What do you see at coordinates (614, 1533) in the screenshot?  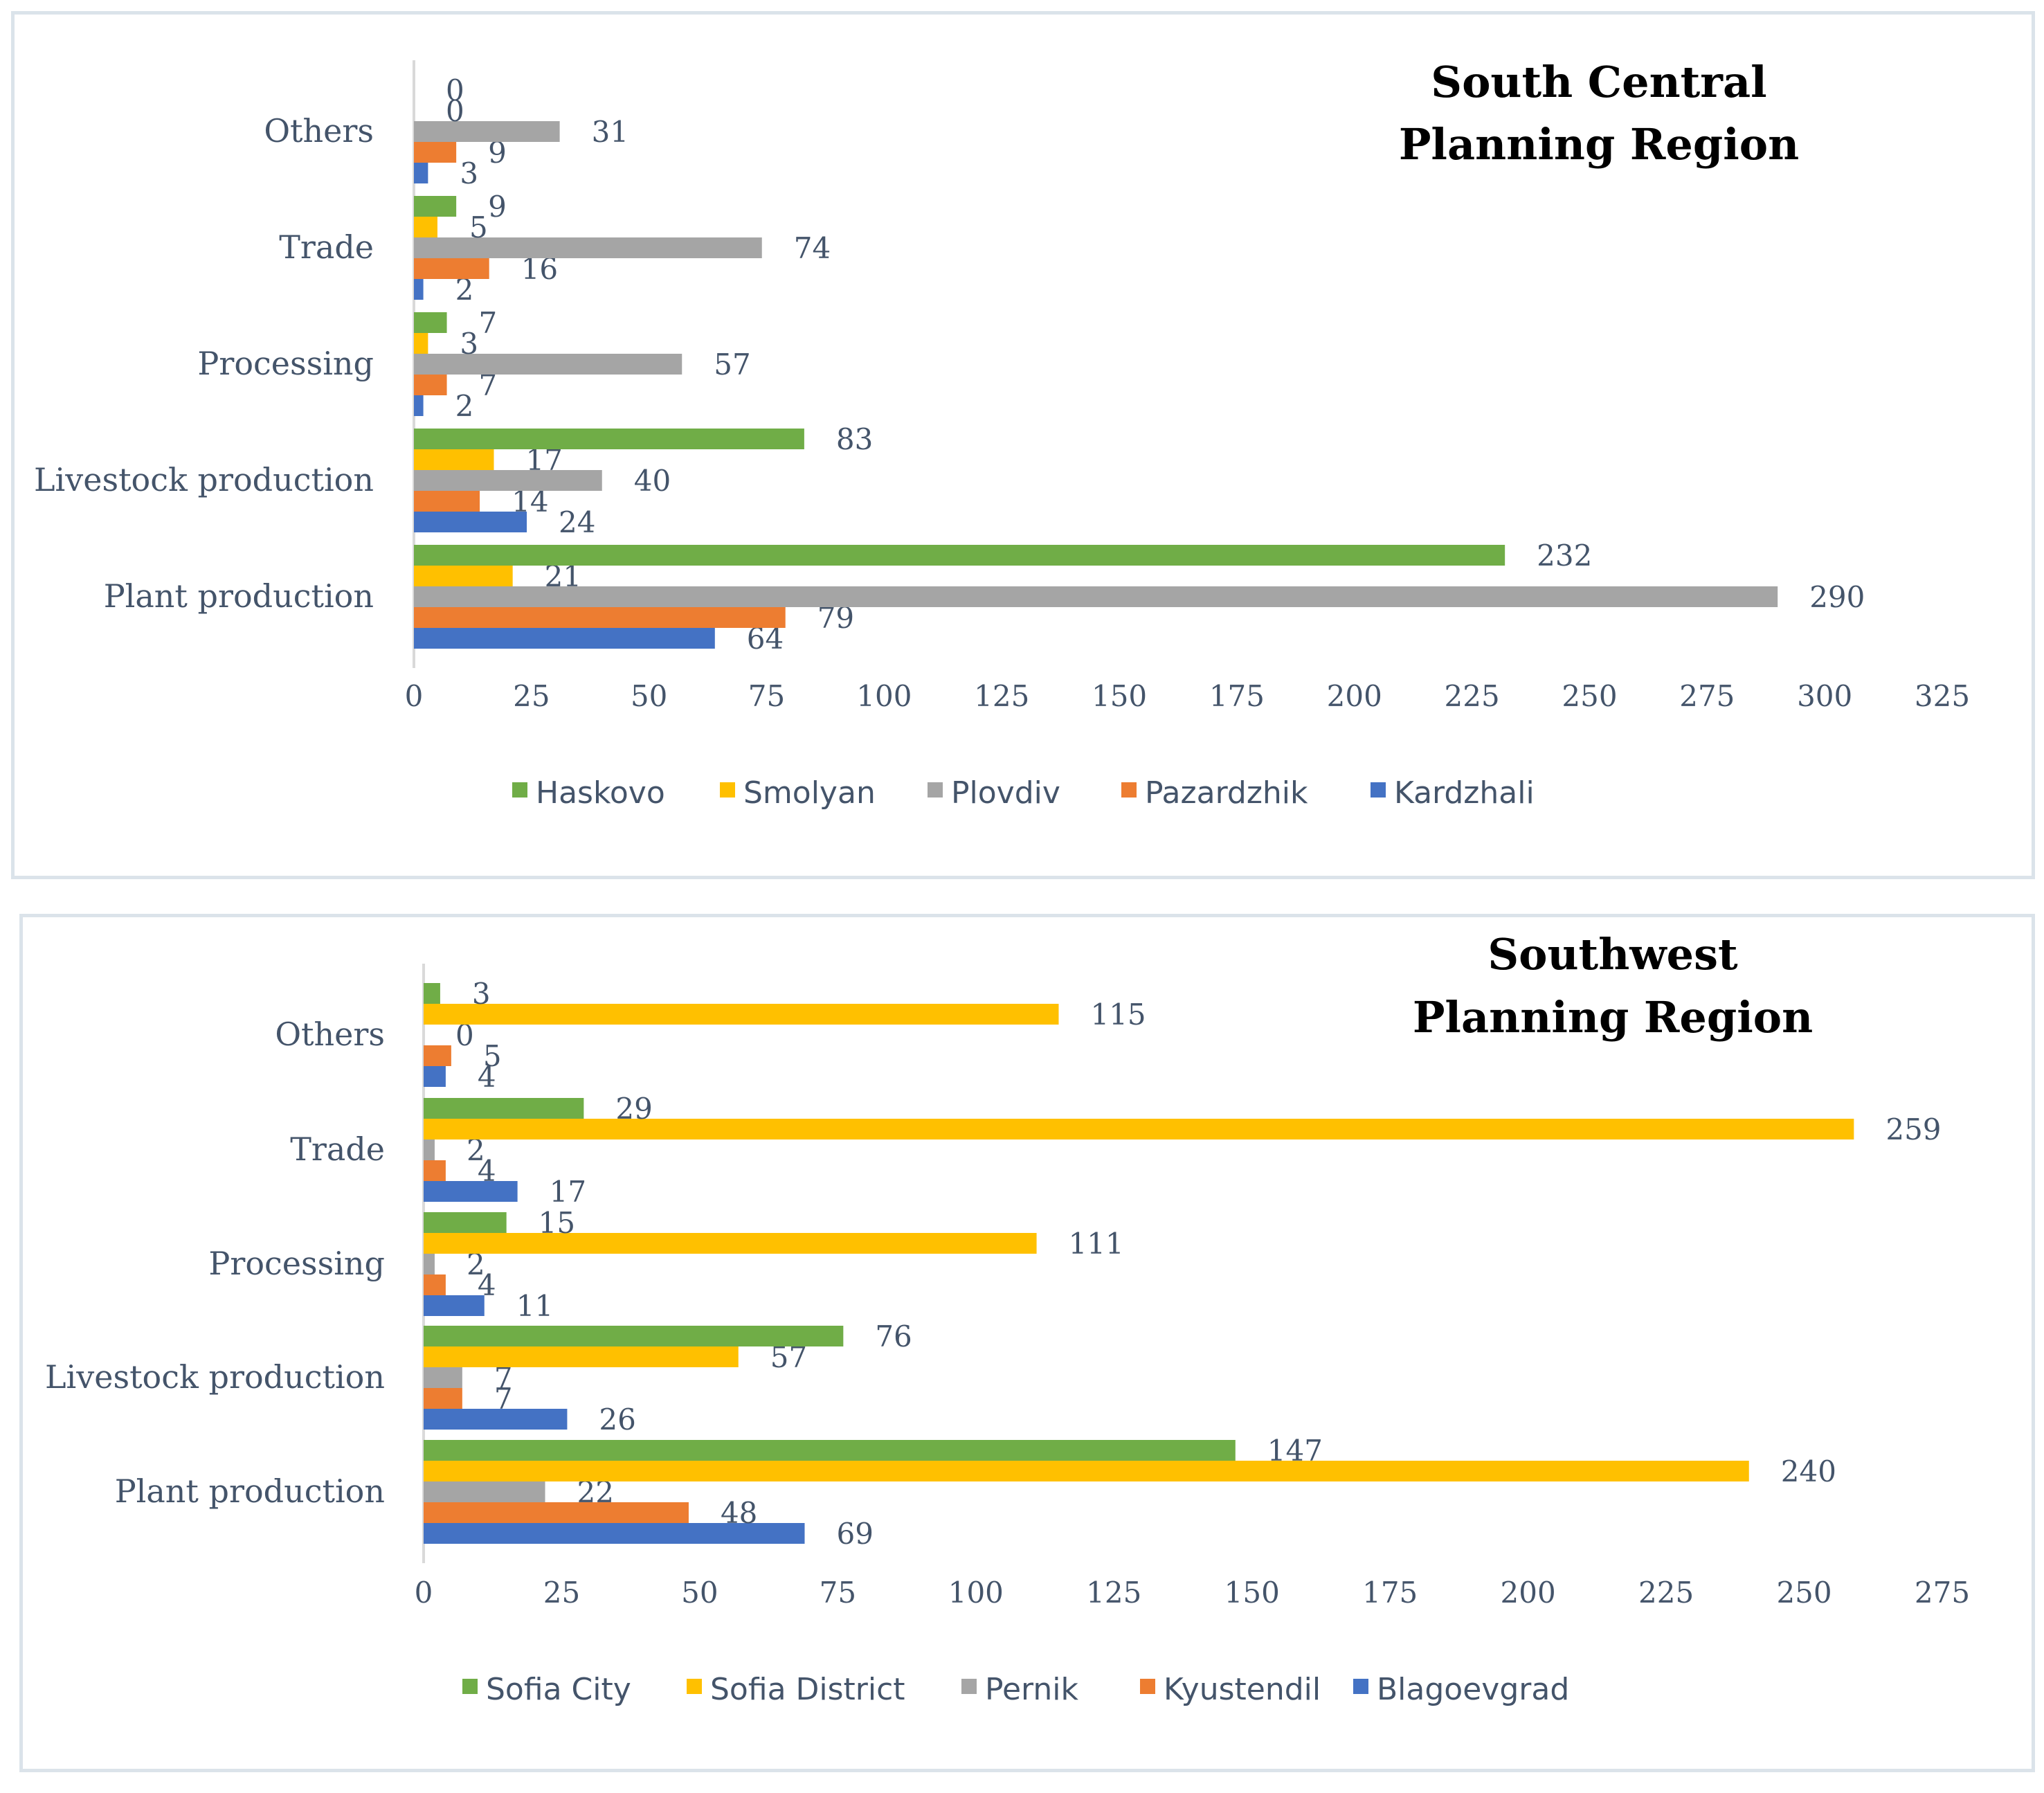 I see `sw-bar-blagoevgrad-plant-production` at bounding box center [614, 1533].